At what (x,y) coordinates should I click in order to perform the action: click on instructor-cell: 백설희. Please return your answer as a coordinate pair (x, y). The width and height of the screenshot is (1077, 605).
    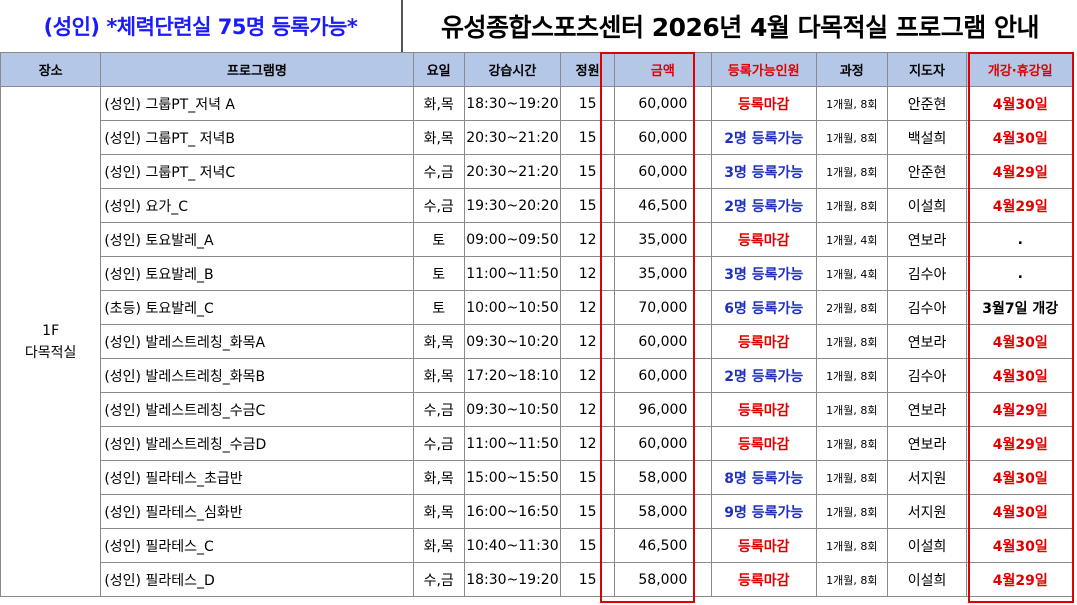
    Looking at the image, I should click on (927, 137).